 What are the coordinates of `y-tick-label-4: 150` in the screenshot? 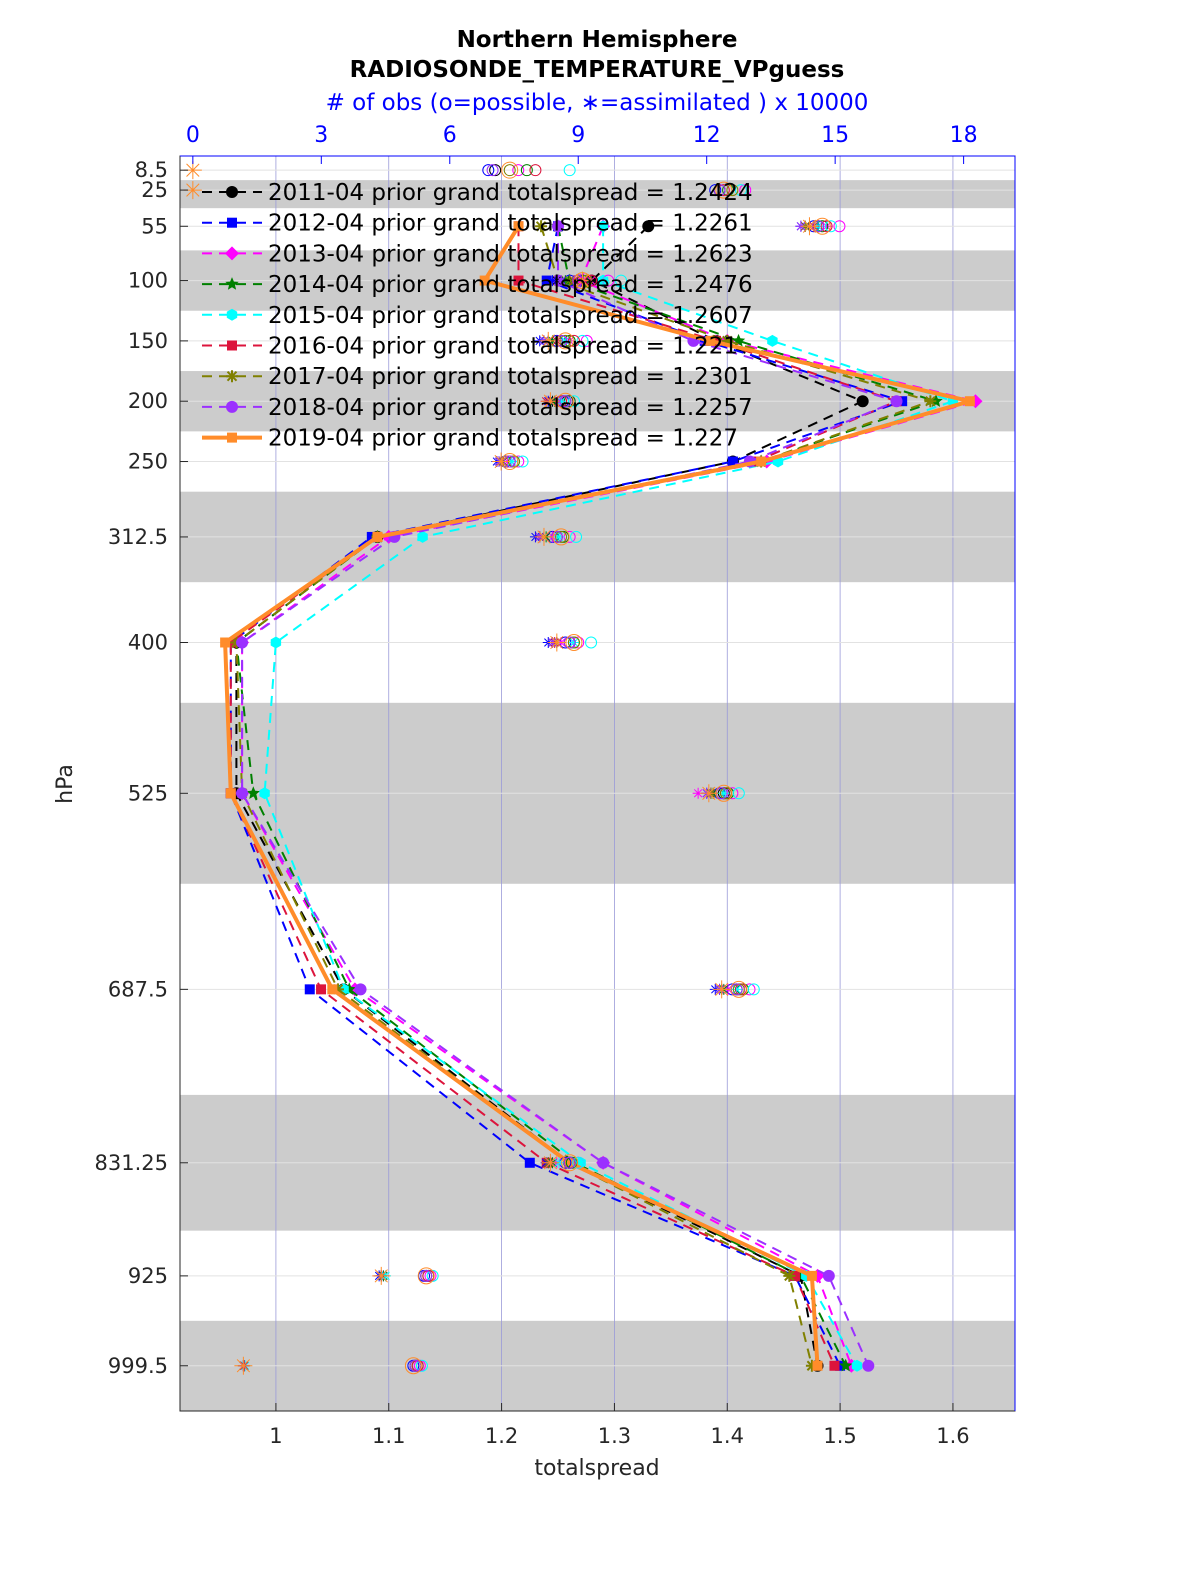 It's located at (148, 341).